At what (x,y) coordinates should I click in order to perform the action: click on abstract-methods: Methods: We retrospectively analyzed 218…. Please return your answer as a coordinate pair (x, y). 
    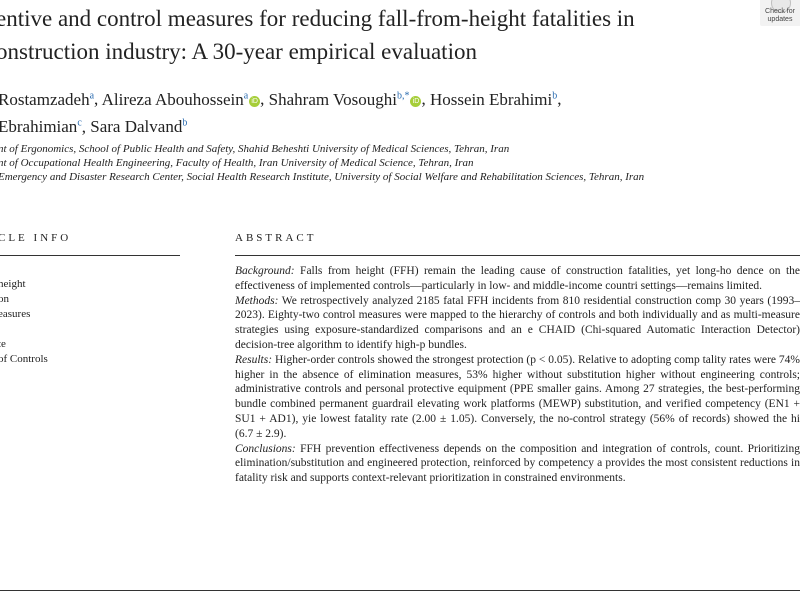
    Looking at the image, I should click on (517, 322).